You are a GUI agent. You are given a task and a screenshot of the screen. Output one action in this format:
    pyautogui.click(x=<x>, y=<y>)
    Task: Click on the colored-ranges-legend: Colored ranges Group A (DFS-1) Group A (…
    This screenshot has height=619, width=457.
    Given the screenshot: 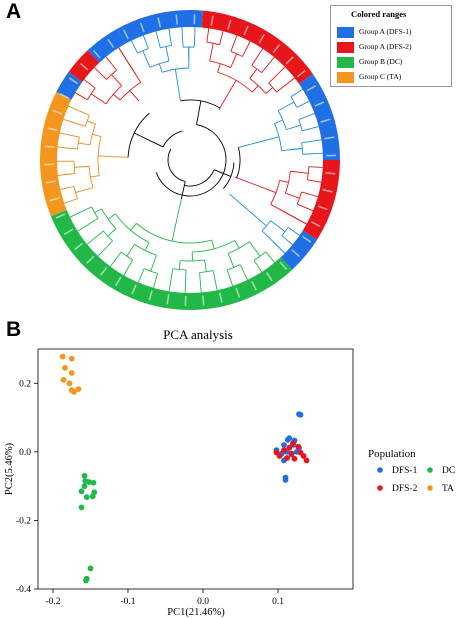 What is the action you would take?
    pyautogui.click(x=391, y=46)
    